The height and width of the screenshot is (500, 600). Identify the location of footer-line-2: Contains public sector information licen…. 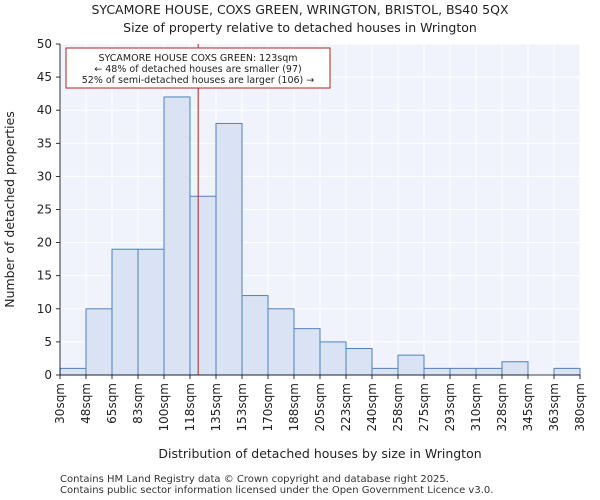
(277, 490).